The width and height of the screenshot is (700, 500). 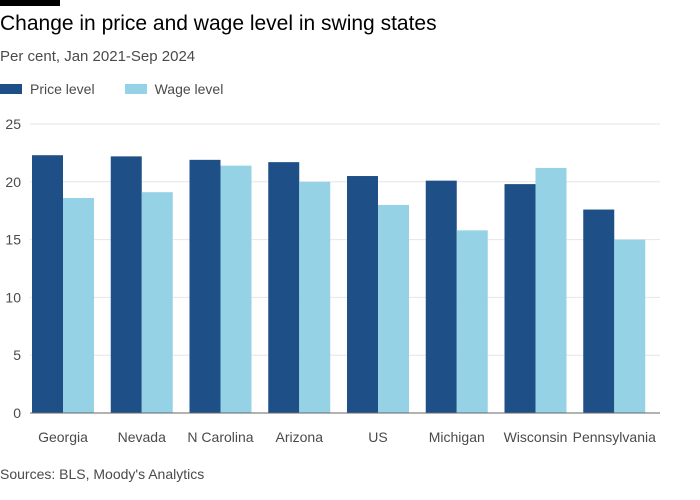 What do you see at coordinates (614, 437) in the screenshot?
I see `x-tick-label: Pennsylvania` at bounding box center [614, 437].